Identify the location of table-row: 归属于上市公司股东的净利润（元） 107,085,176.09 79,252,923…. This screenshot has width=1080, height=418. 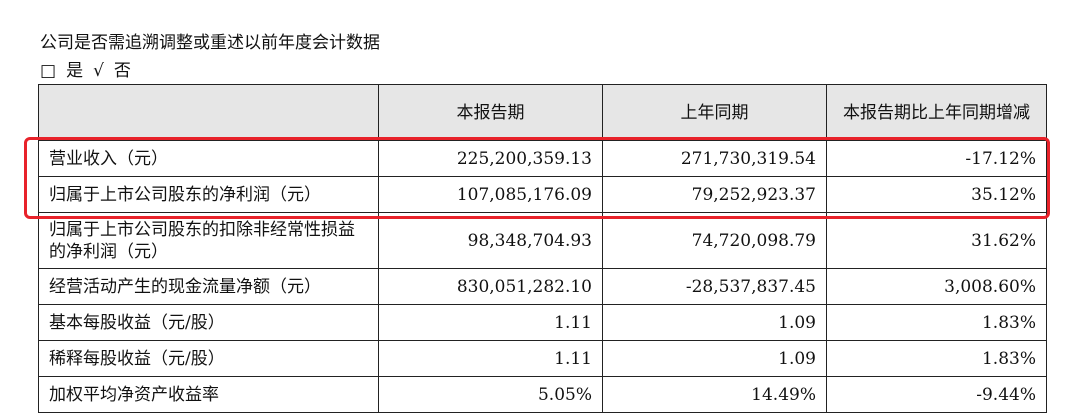
(542, 194).